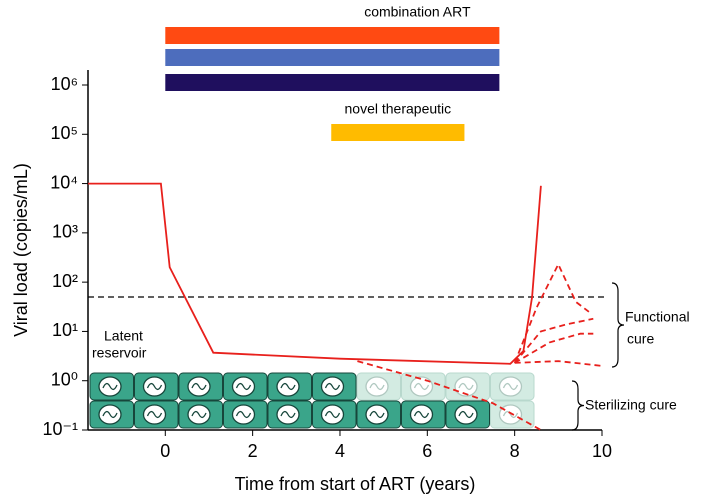 This screenshot has height=501, width=709. What do you see at coordinates (398, 109) in the screenshot?
I see `therapy-label: novel therapeutic` at bounding box center [398, 109].